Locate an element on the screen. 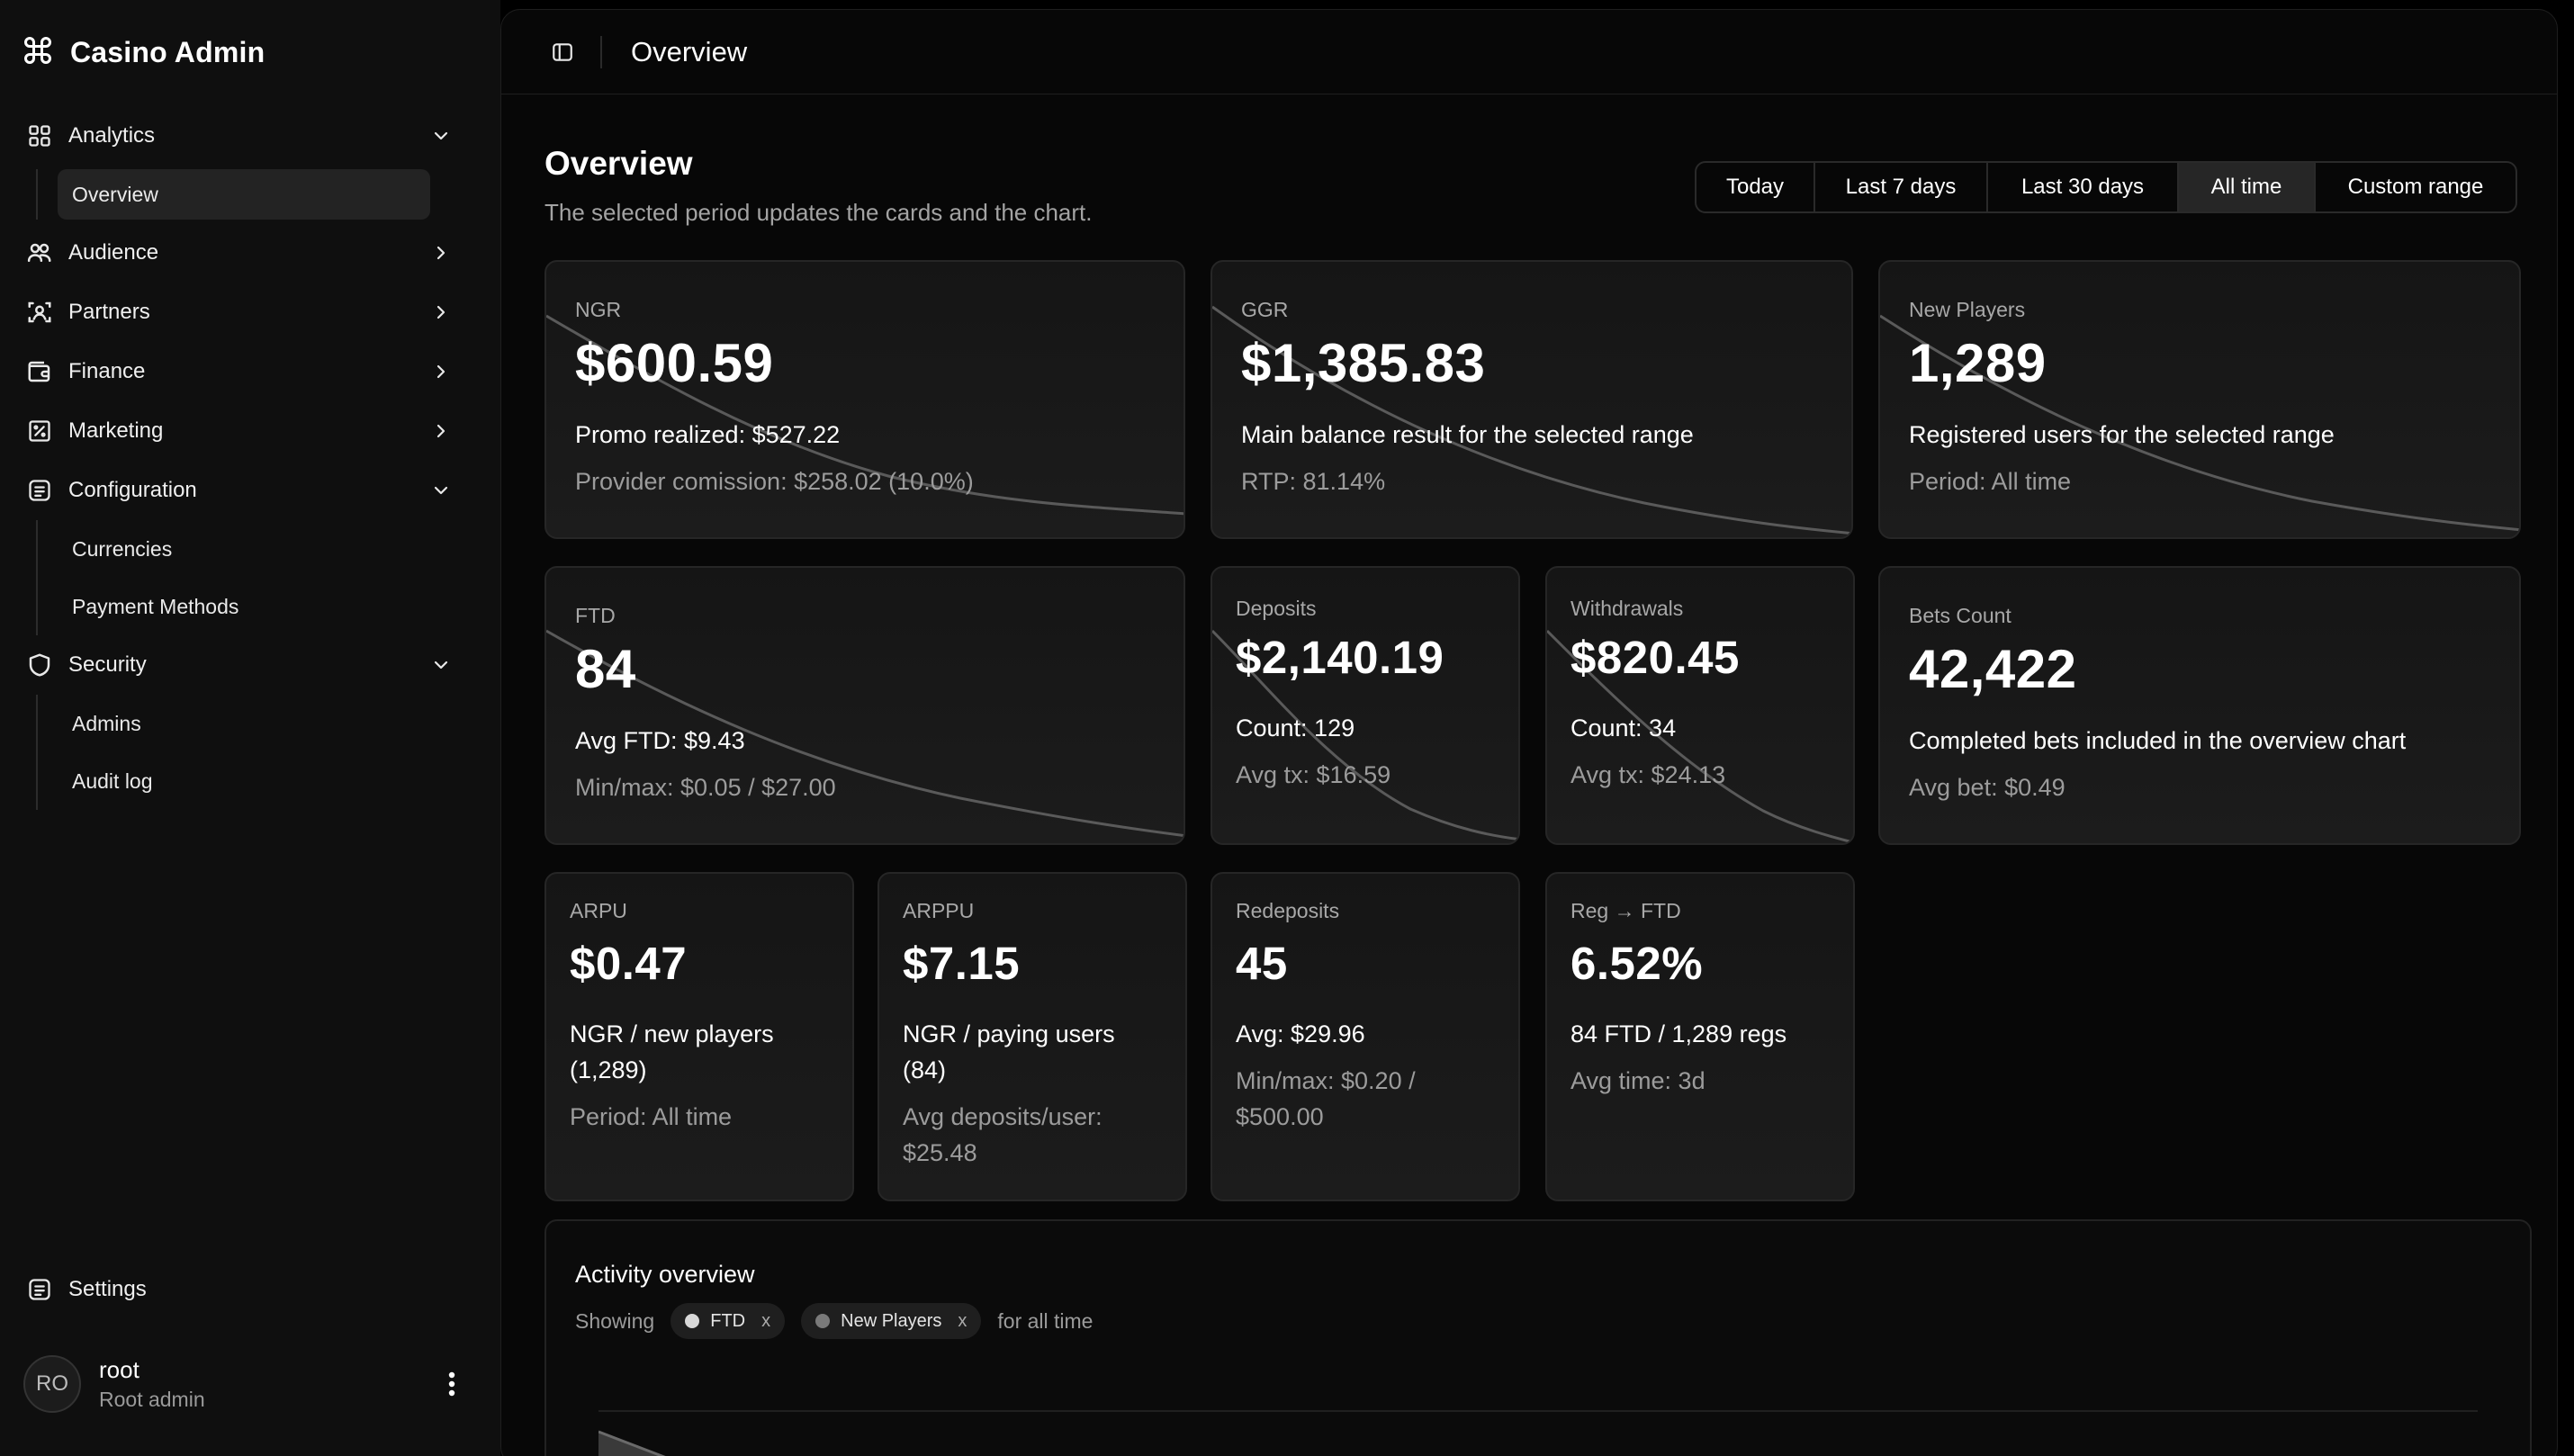 The width and height of the screenshot is (2574, 1456). card-line1: NGR / new players is located at coordinates (672, 1033).